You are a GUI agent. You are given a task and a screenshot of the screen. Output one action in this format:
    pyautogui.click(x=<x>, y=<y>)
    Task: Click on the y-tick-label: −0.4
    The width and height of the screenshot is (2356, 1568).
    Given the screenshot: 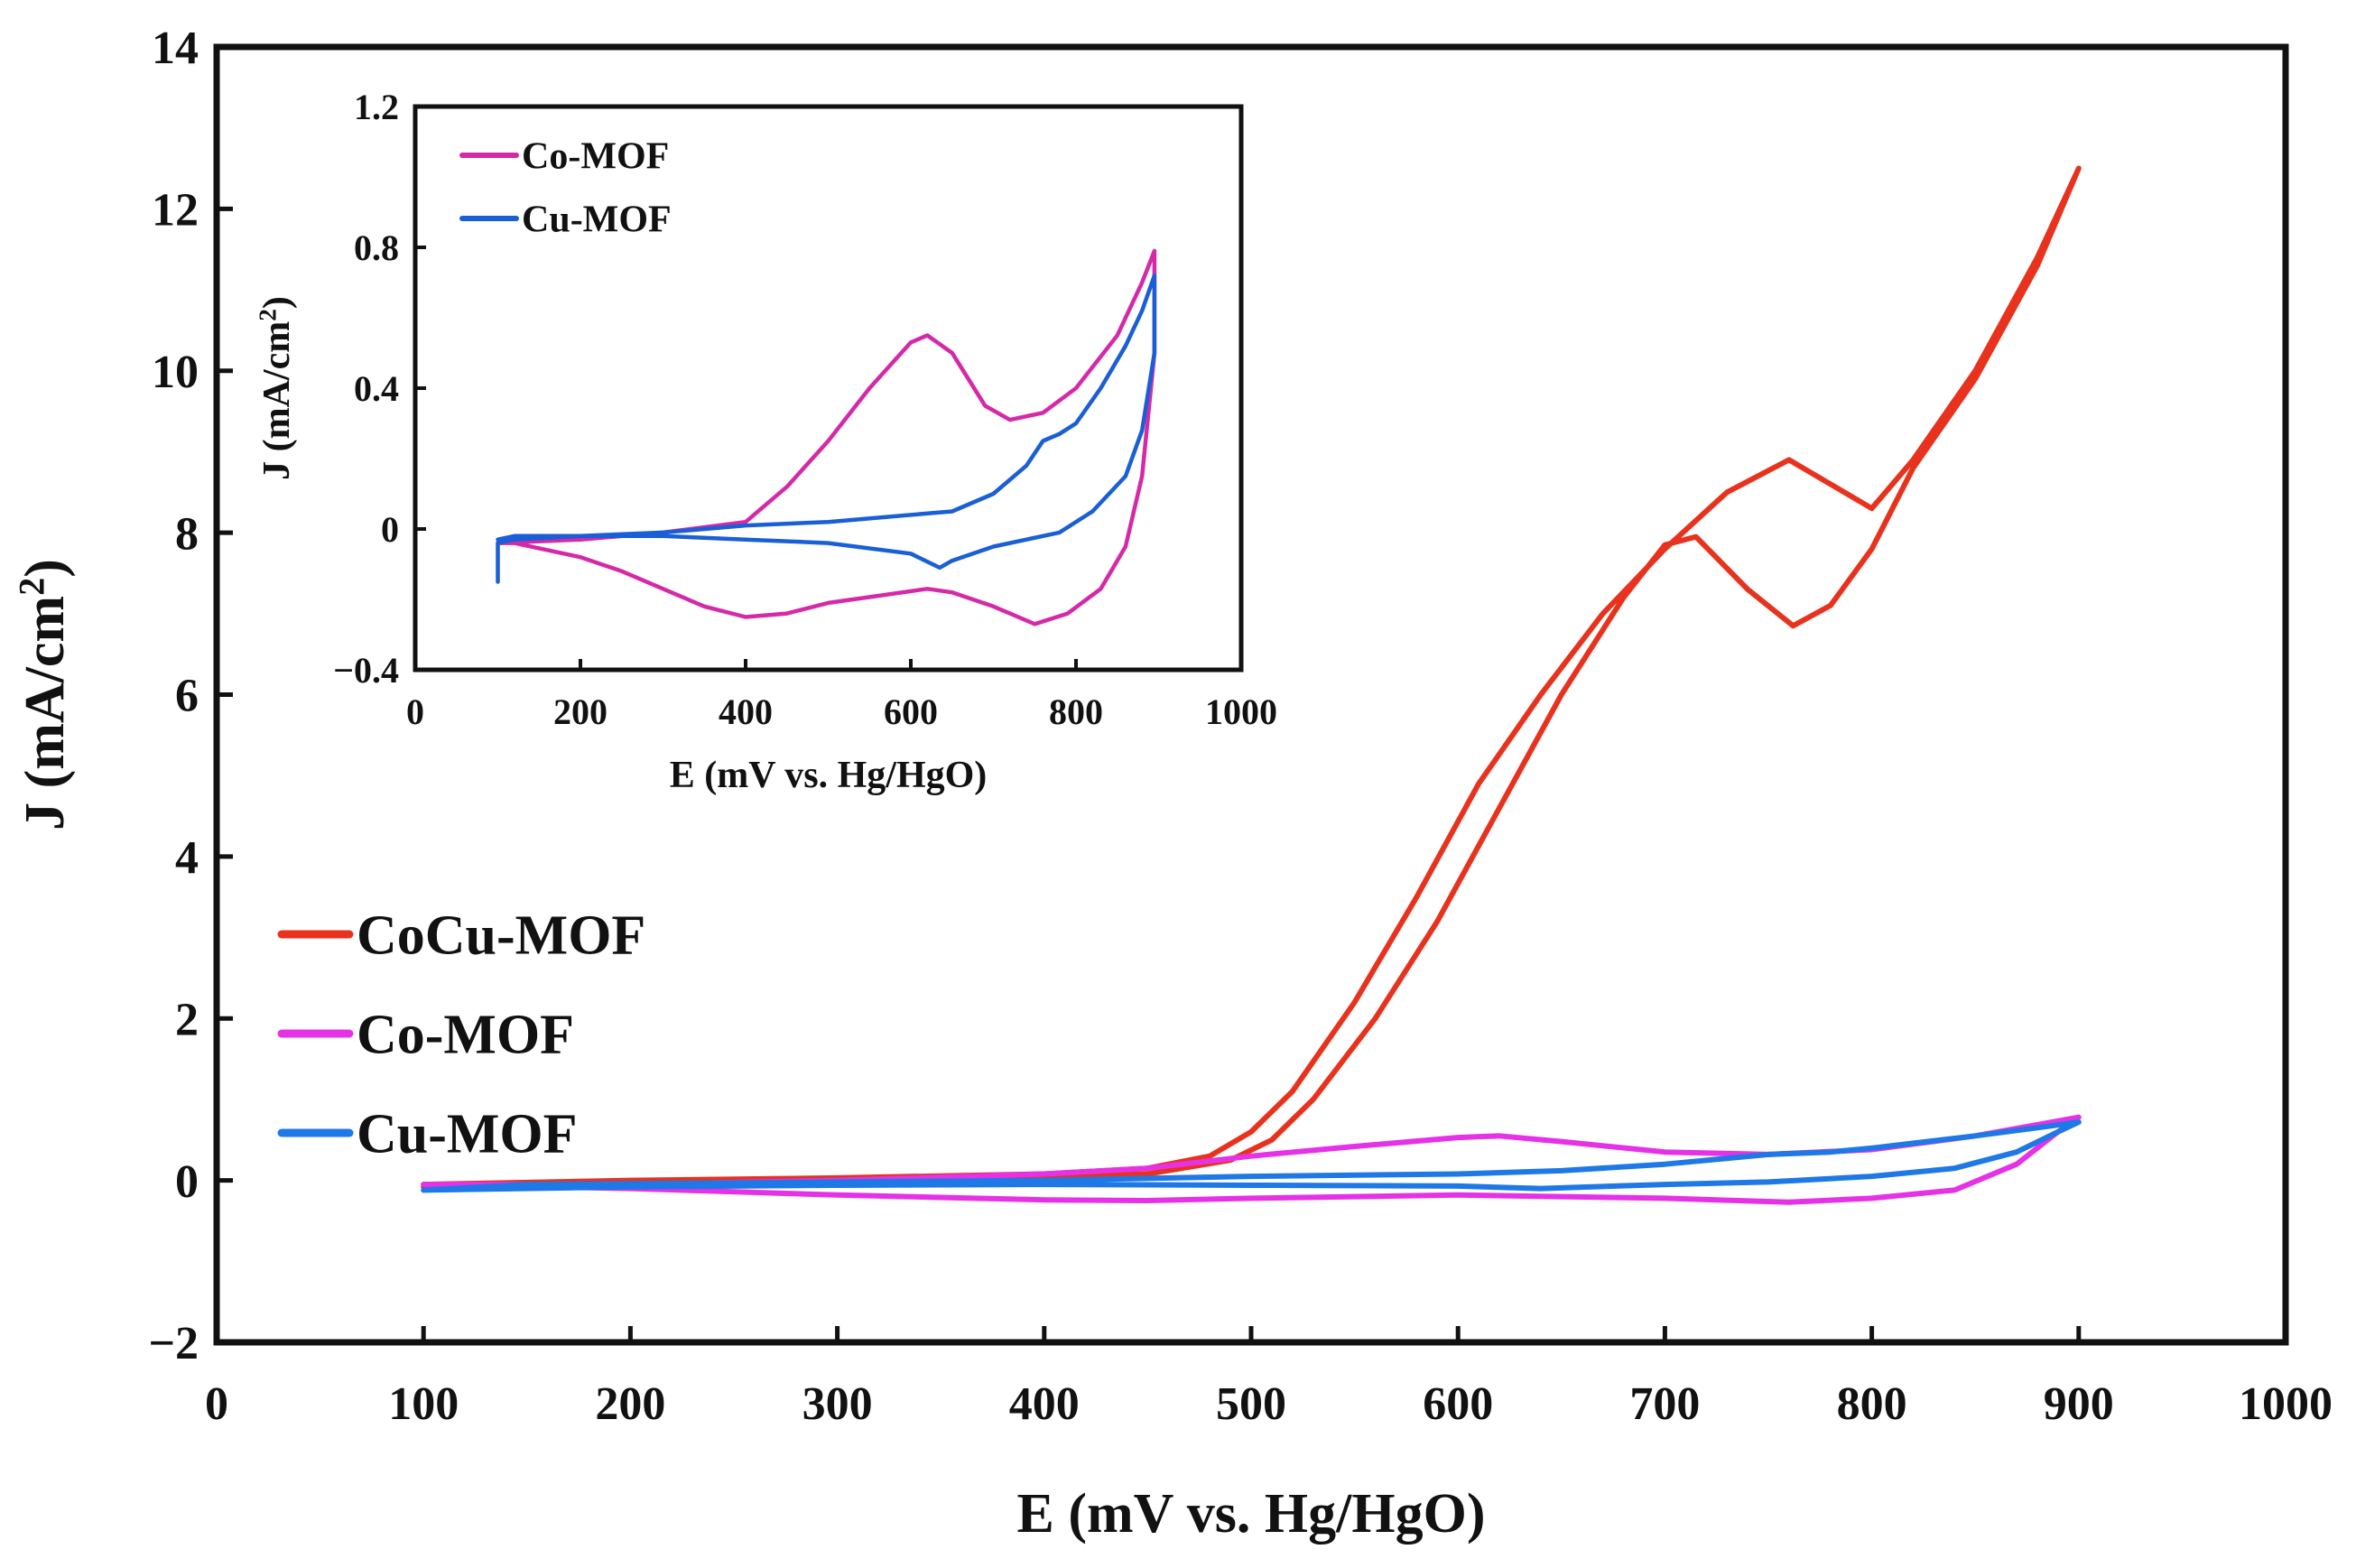 What is the action you would take?
    pyautogui.click(x=366, y=670)
    